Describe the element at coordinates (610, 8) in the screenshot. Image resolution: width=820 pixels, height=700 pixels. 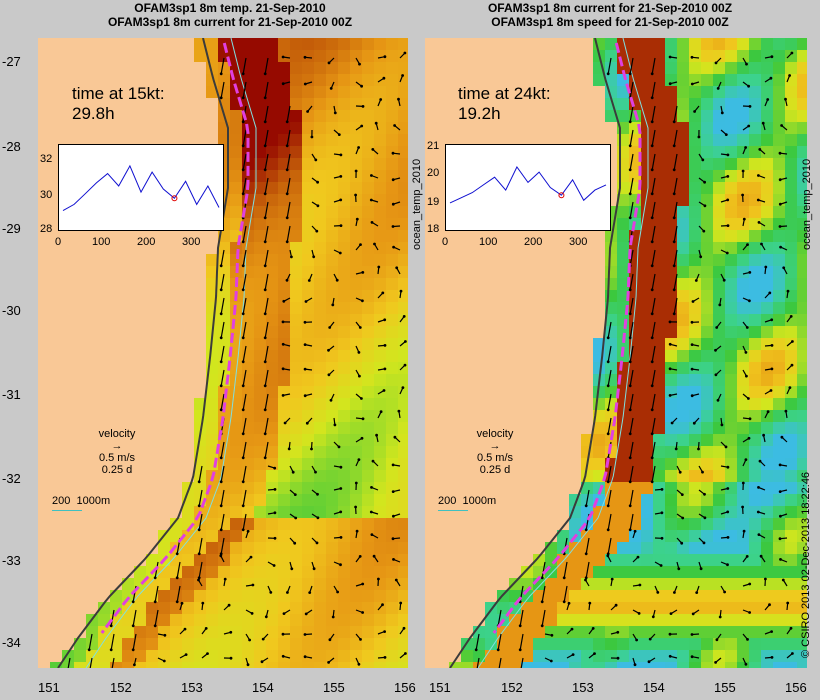
I see `right-title-line1: OFAM3sp1 8m current for 21-Sep-2010 00Z` at that location.